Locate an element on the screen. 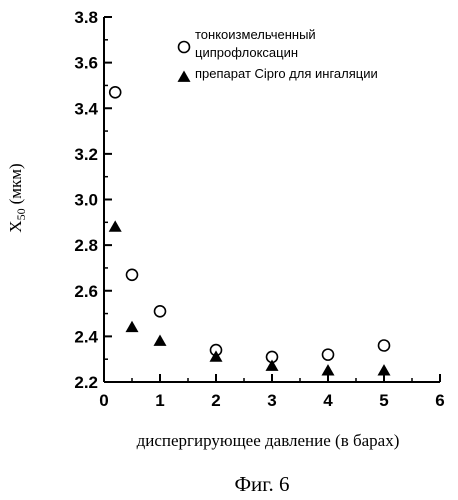 This screenshot has width=458, height=500. y-tick-label: 2.8 is located at coordinates (86, 245).